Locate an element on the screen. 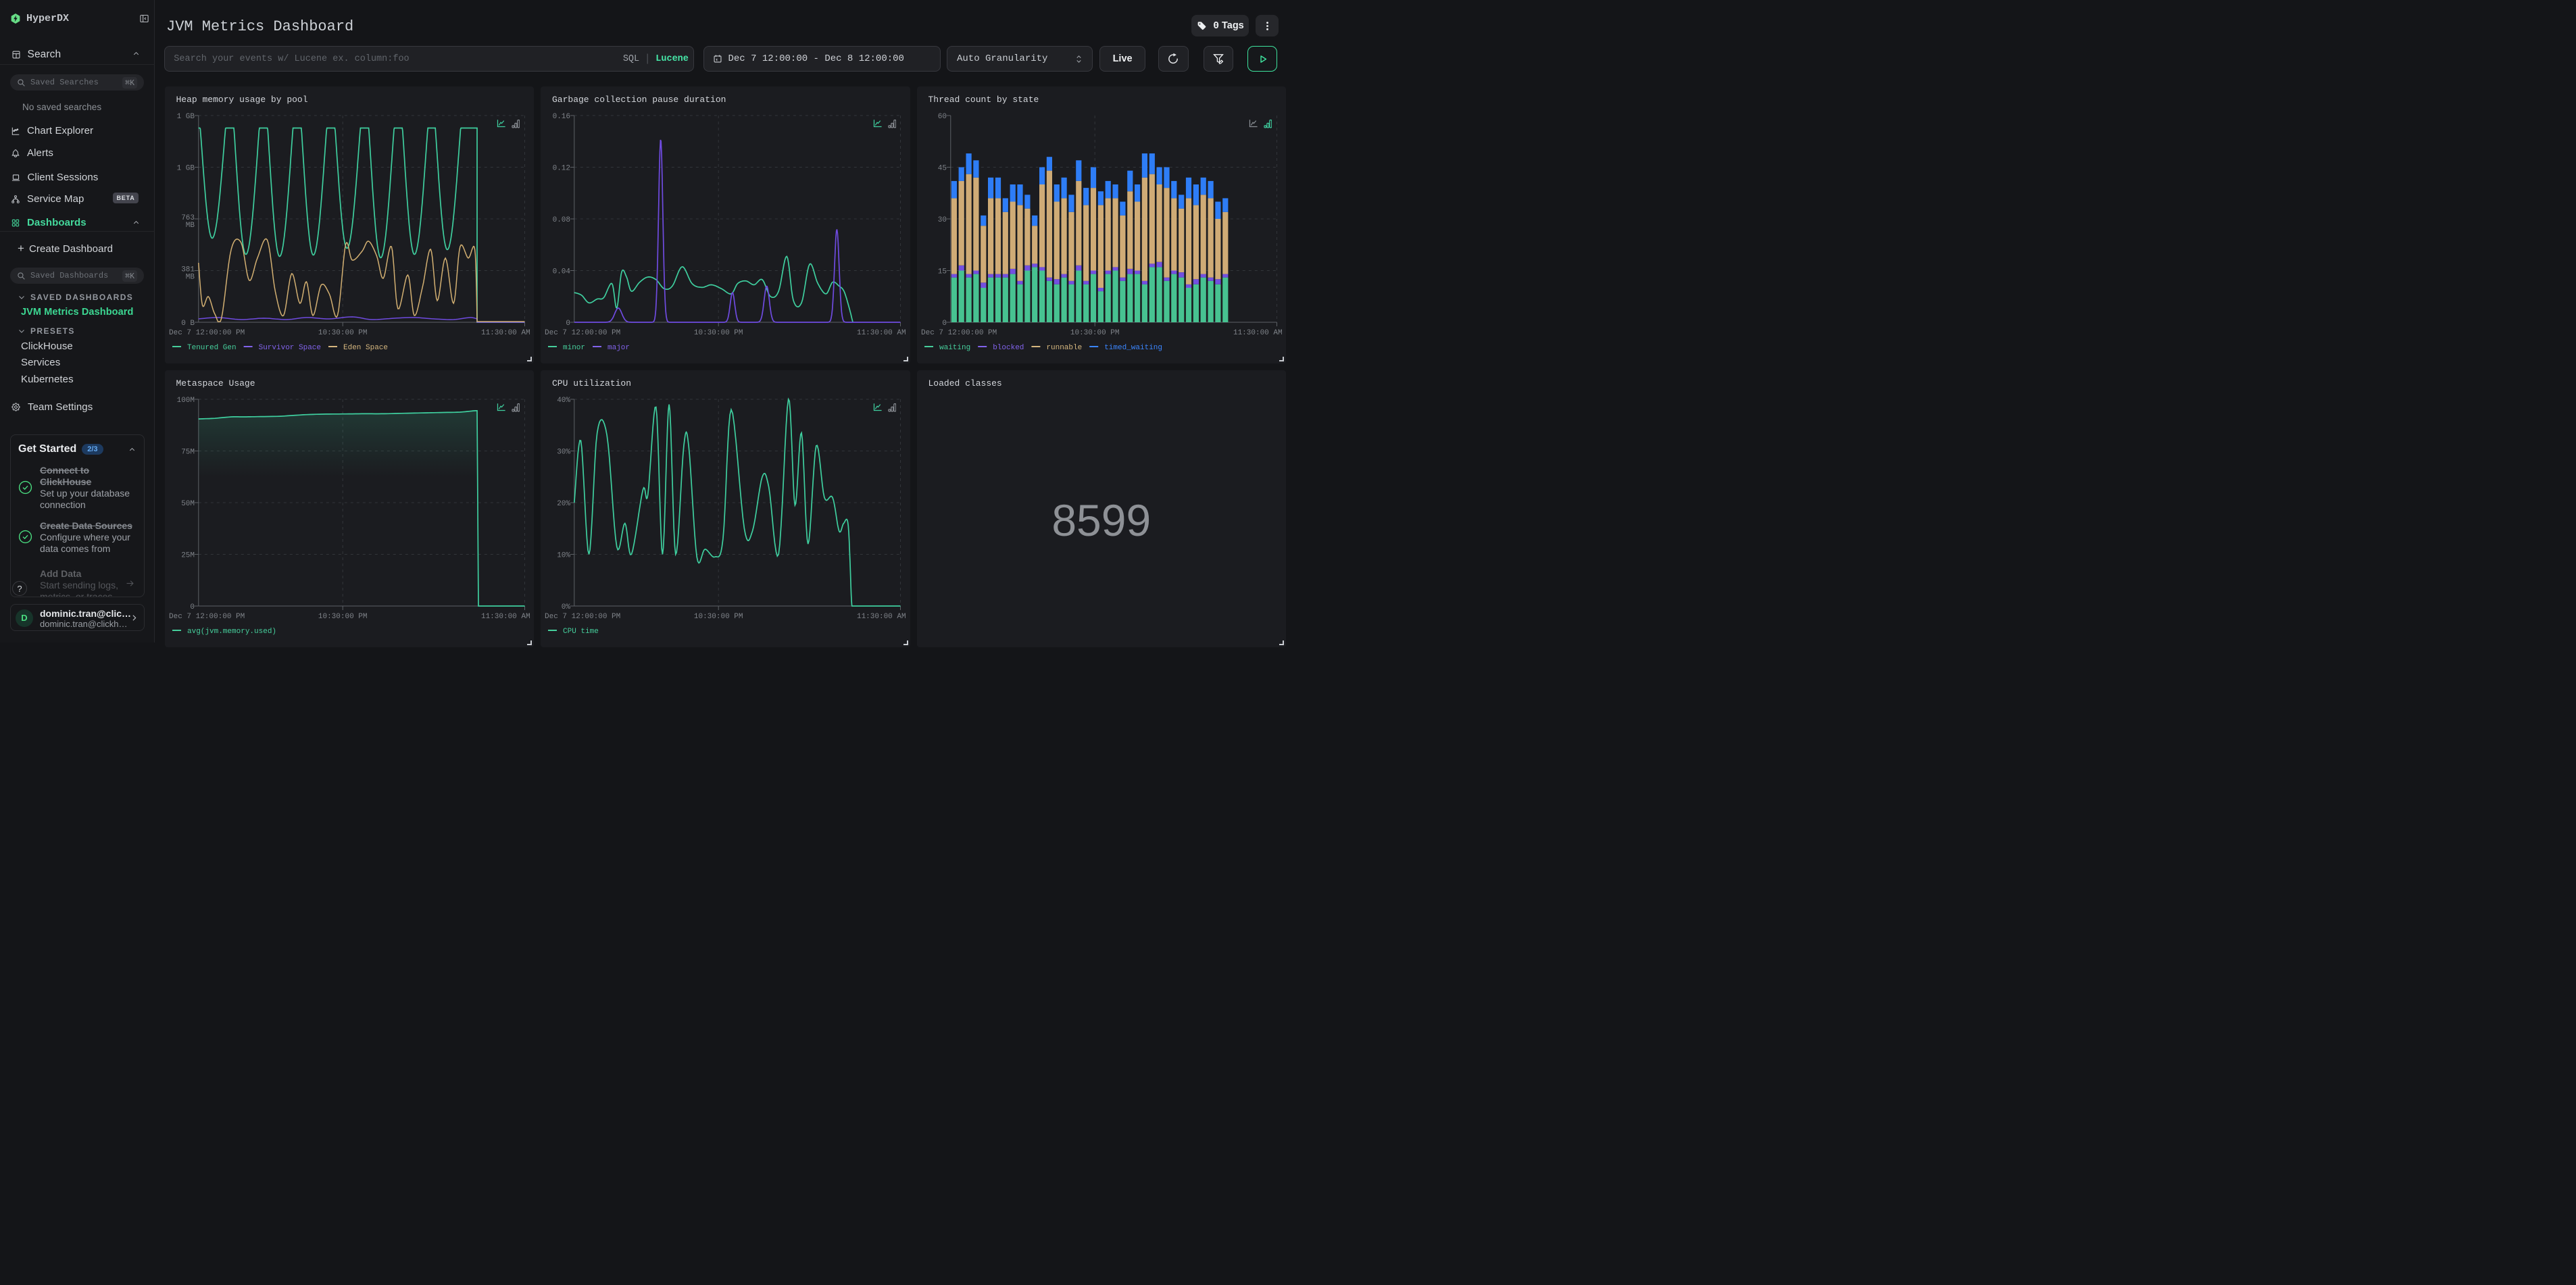  svg-text: waiting is located at coordinates (955, 348).